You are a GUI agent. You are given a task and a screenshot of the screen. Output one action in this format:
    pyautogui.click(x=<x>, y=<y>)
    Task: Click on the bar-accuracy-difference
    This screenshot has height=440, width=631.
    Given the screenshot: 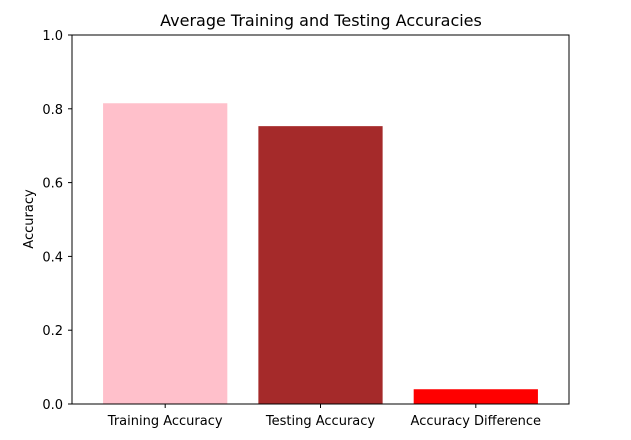 What is the action you would take?
    pyautogui.click(x=475, y=396)
    